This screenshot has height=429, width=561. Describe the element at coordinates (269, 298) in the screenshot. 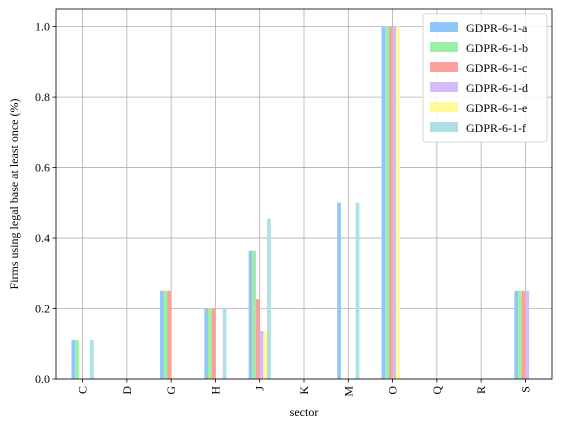

I see `bar-GDPR-6-1-f-J` at that location.